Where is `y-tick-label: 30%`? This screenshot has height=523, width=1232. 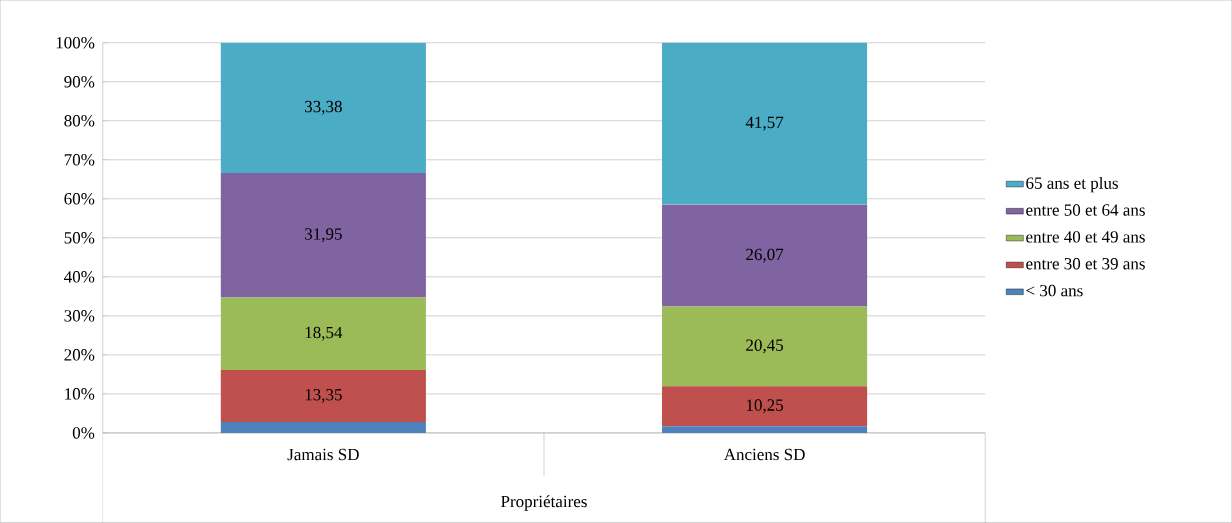 y-tick-label: 30% is located at coordinates (79, 316).